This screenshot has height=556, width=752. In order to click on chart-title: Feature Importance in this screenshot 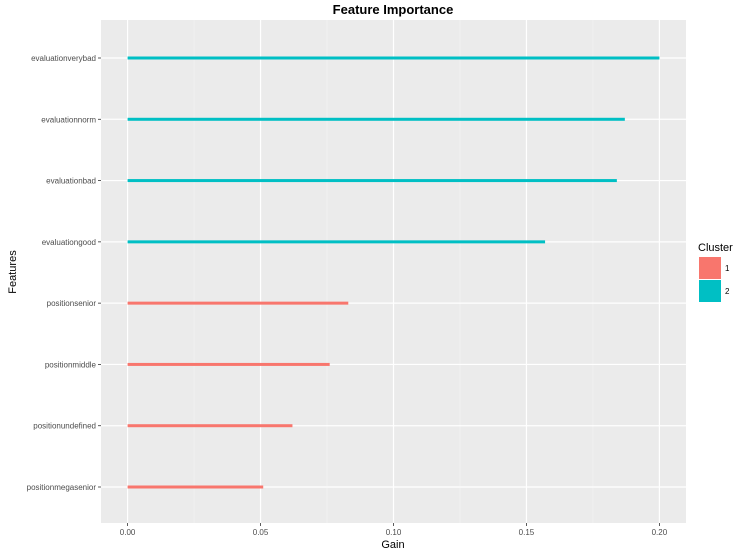, I will do `click(393, 9)`.